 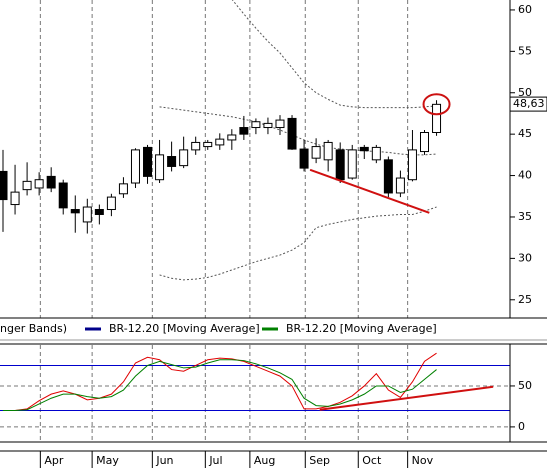 What do you see at coordinates (33, 328) in the screenshot?
I see `legend-label: nger Bands)` at bounding box center [33, 328].